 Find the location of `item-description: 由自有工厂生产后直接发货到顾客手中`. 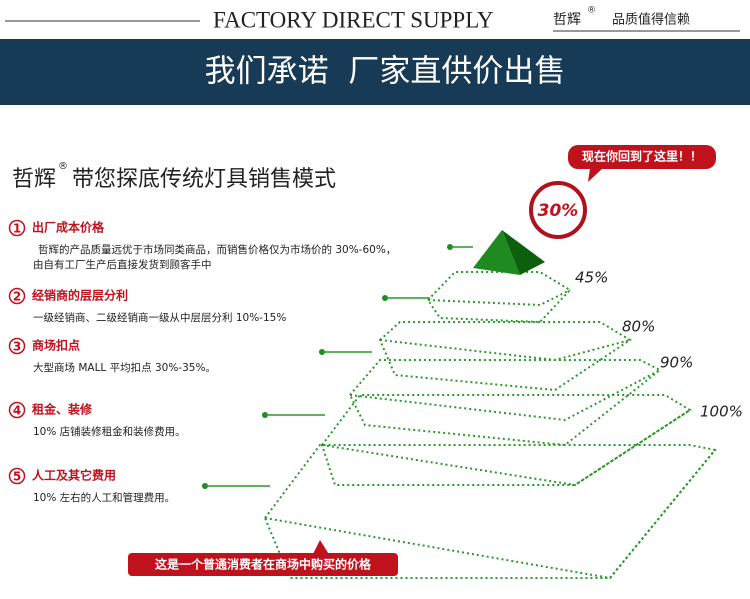

item-description: 由自有工厂生产后直接发货到顾客手中 is located at coordinates (122, 264).